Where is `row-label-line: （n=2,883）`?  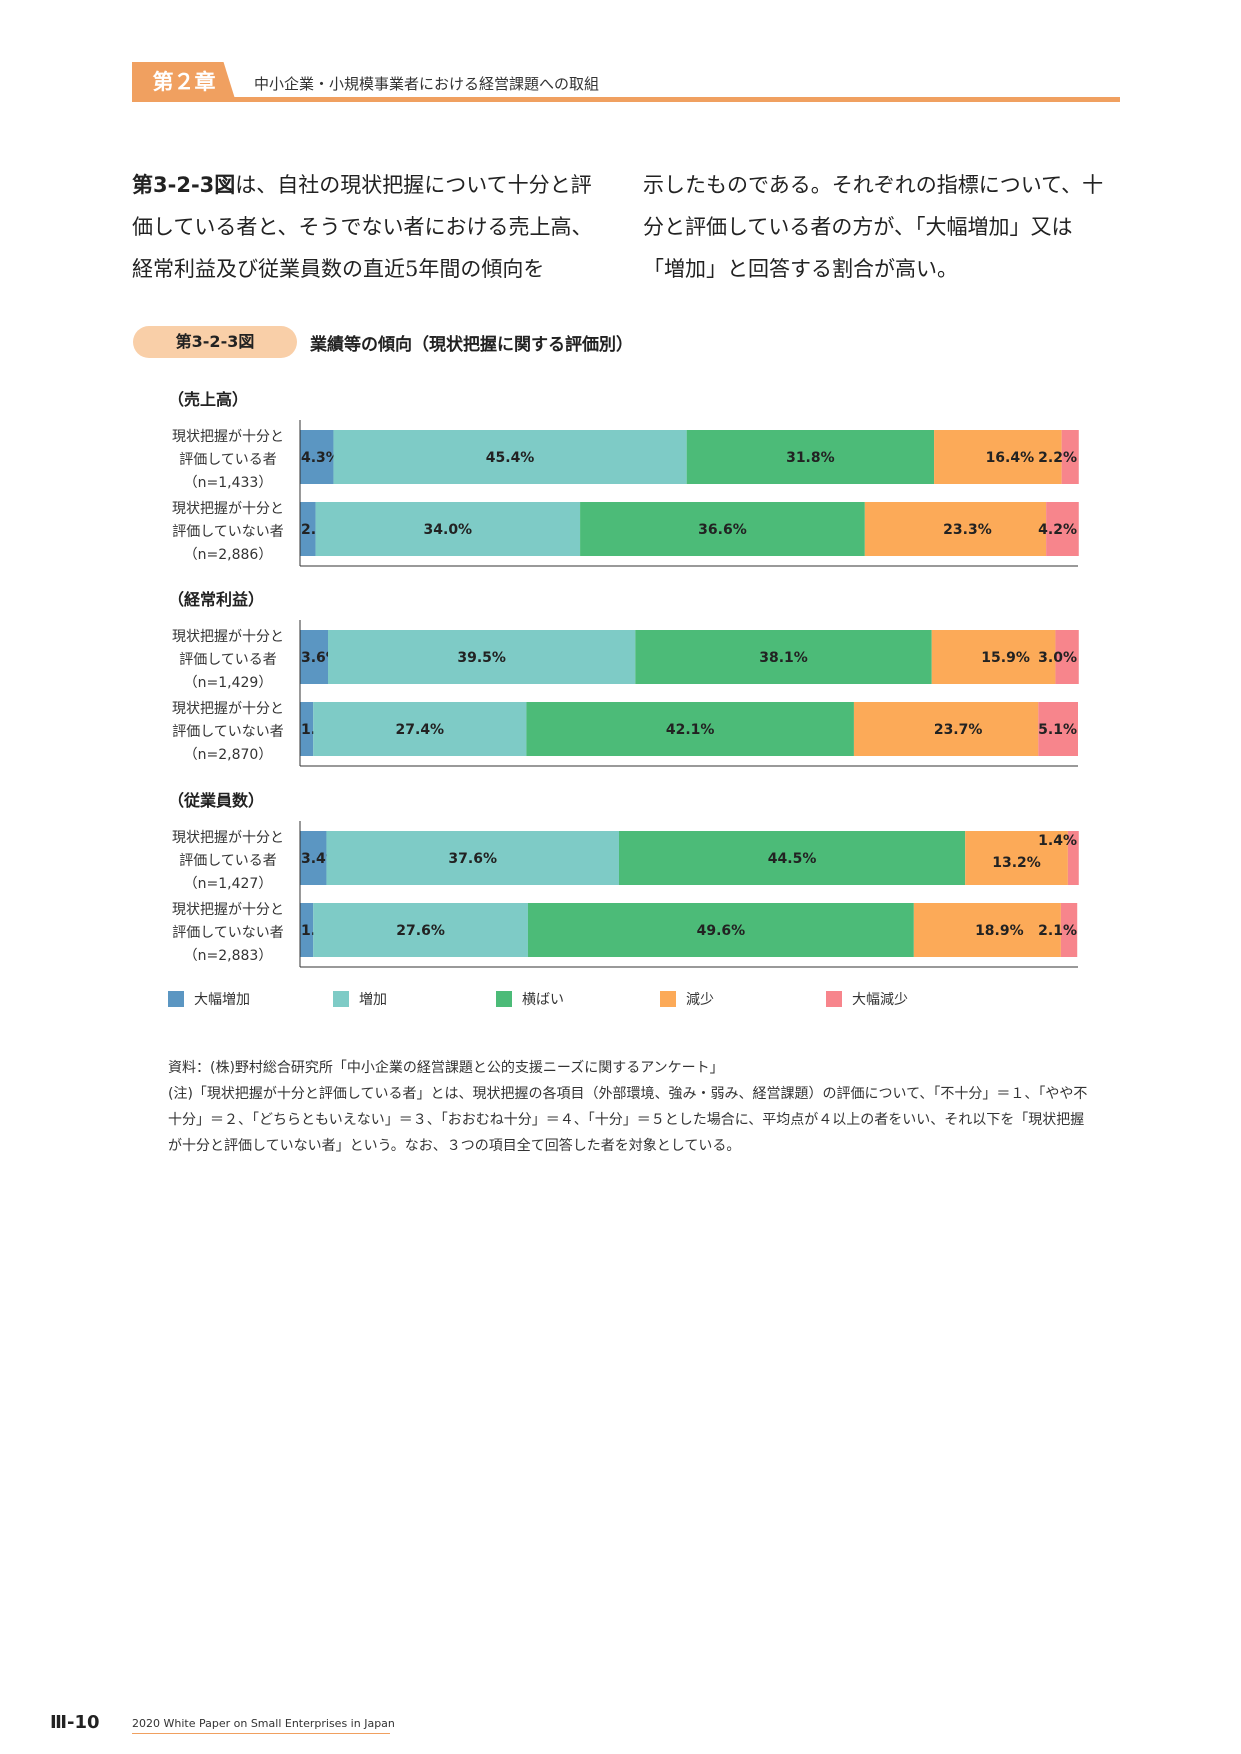 row-label-line: （n=2,883） is located at coordinates (228, 956).